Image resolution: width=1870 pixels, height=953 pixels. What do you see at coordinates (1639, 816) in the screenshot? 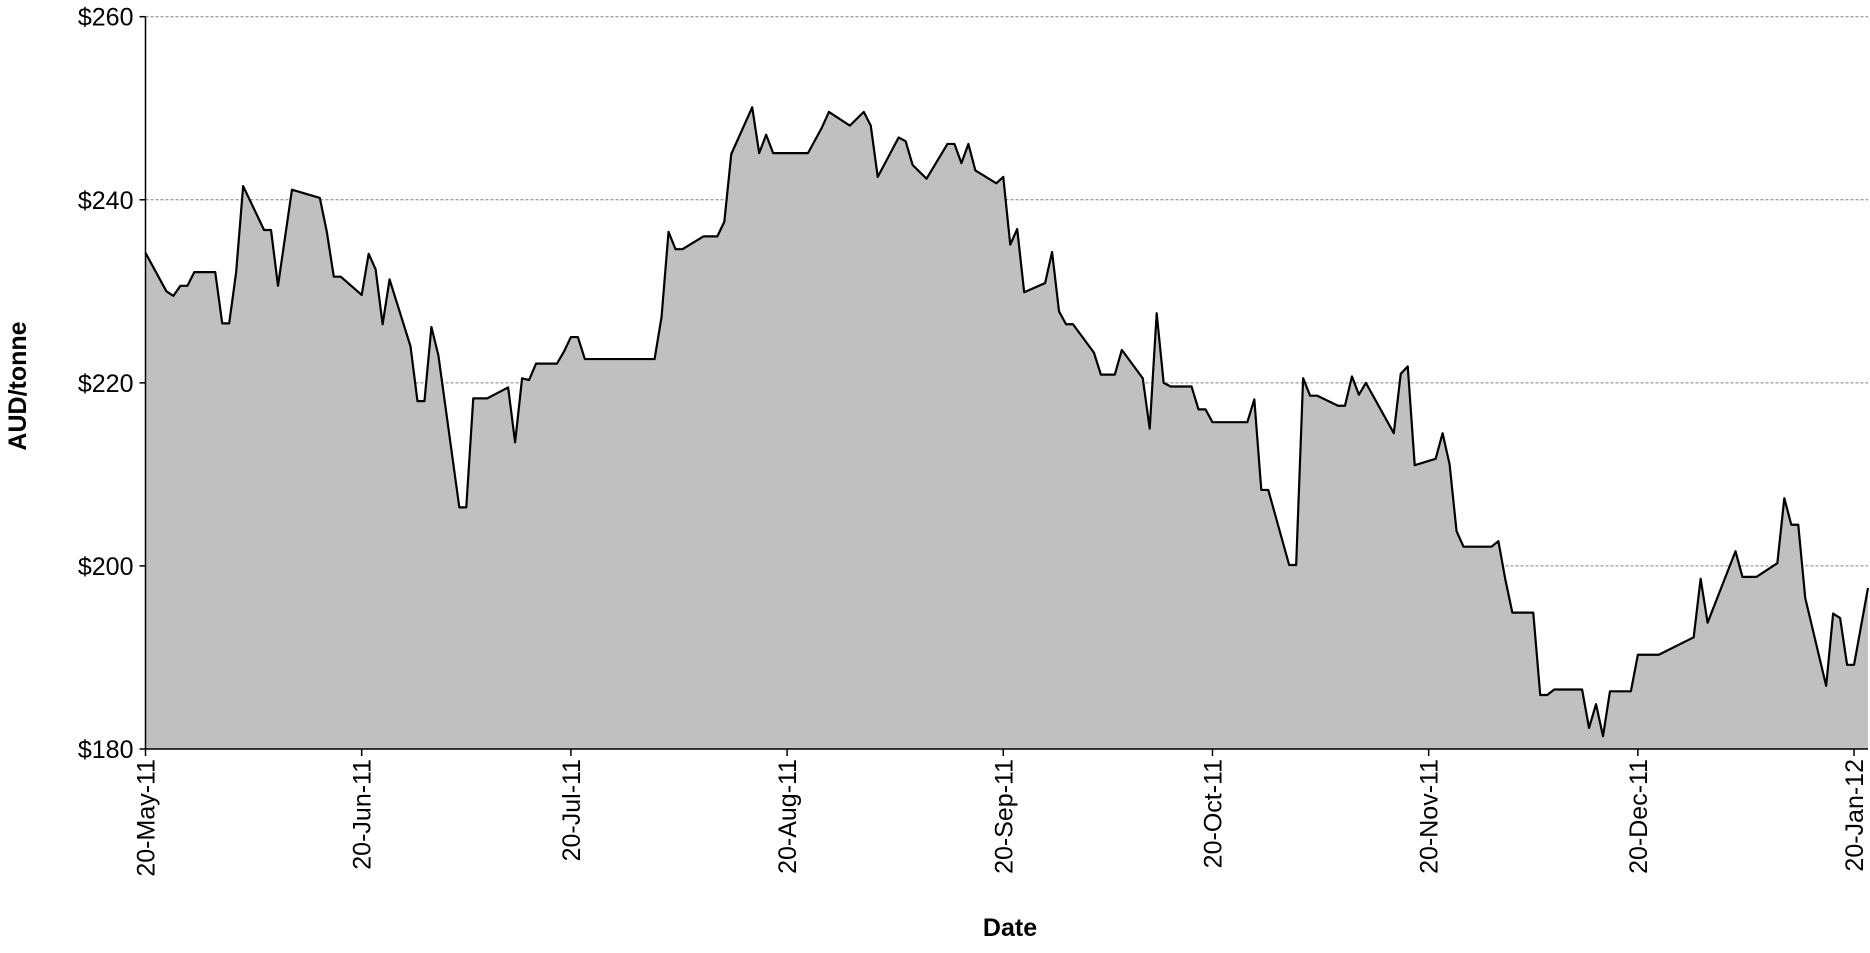
I see `x-tick-label: 20-Dec-11` at bounding box center [1639, 816].